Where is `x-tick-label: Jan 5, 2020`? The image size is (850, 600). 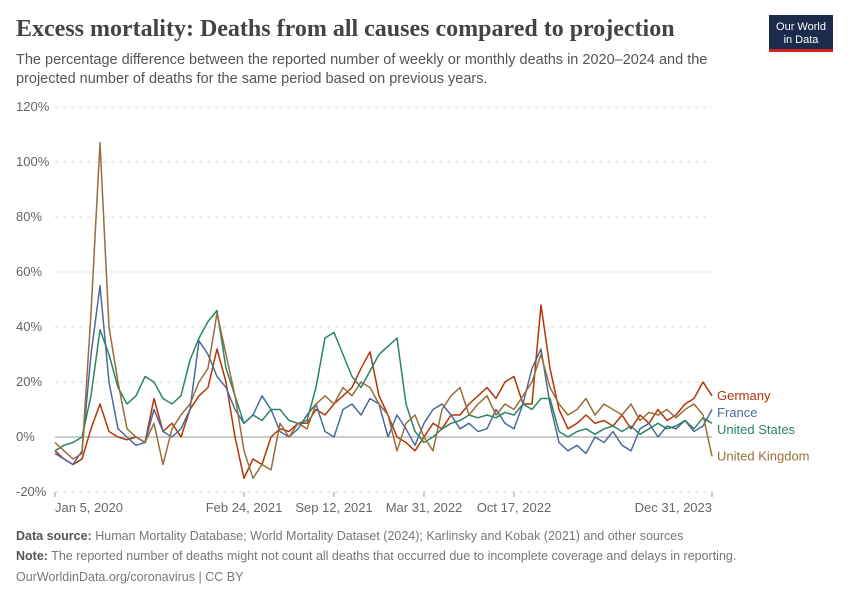
x-tick-label: Jan 5, 2020 is located at coordinates (89, 507).